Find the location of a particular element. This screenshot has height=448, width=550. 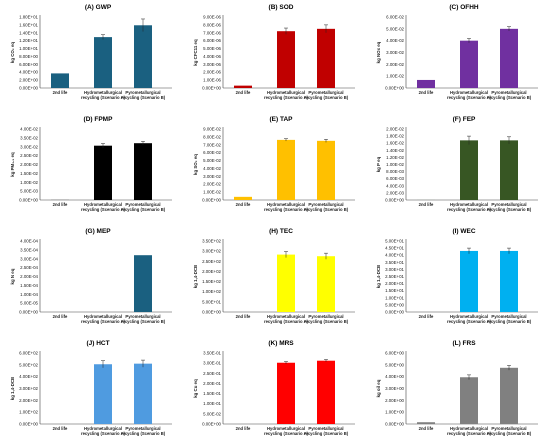

y-tick-label: 6.00E-03 is located at coordinates (395, 178).